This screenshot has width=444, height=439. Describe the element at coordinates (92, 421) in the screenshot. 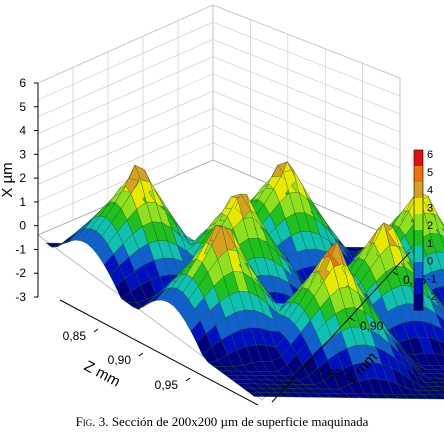

I see `caption-lead: Fig. 3.` at that location.